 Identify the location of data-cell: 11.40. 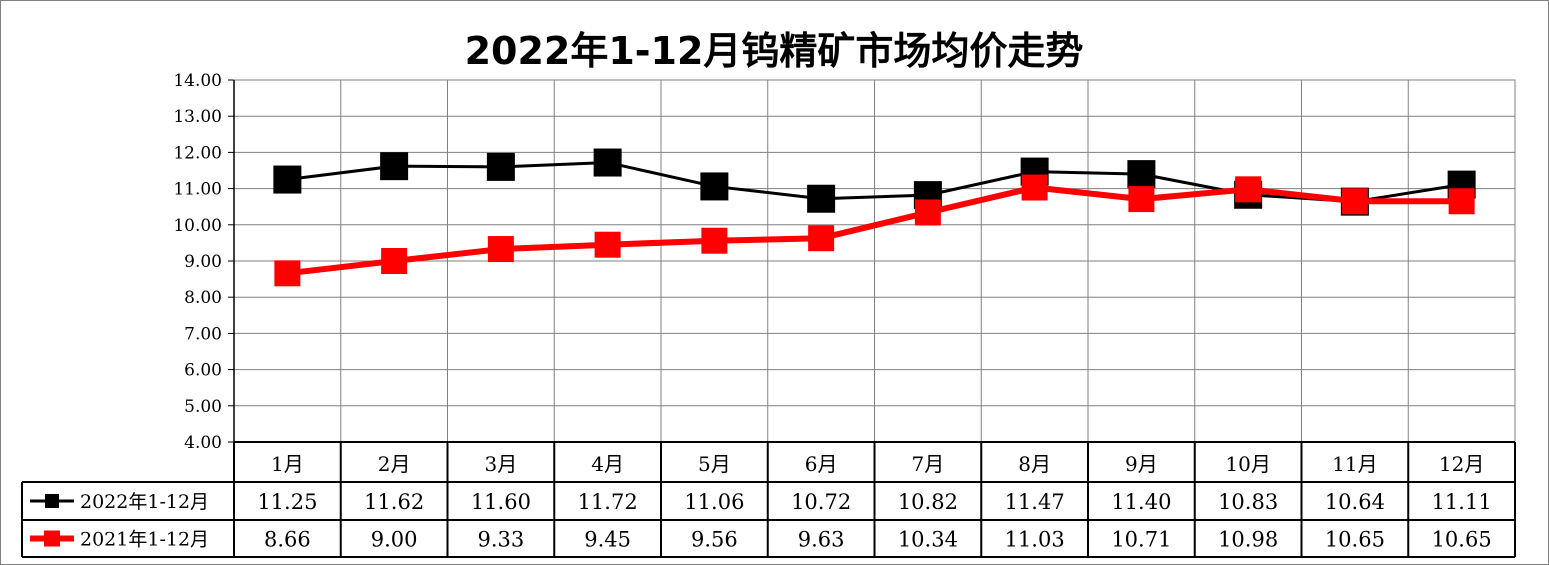
(1141, 502).